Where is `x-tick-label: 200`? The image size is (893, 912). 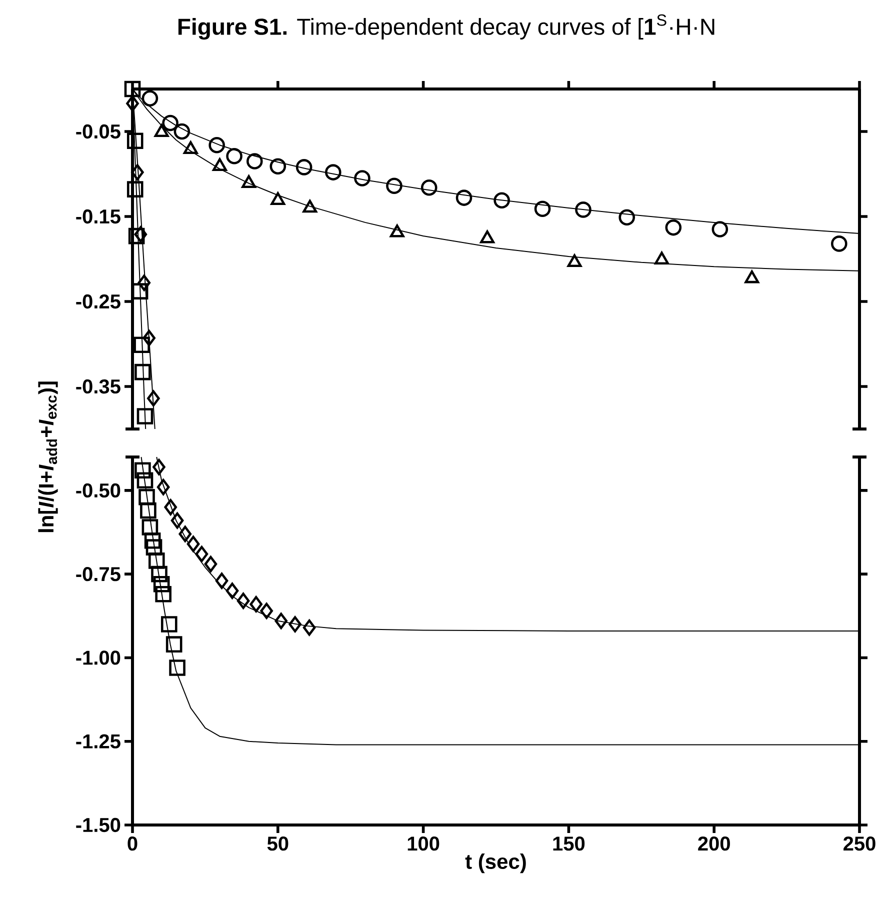
x-tick-label: 200 is located at coordinates (714, 843).